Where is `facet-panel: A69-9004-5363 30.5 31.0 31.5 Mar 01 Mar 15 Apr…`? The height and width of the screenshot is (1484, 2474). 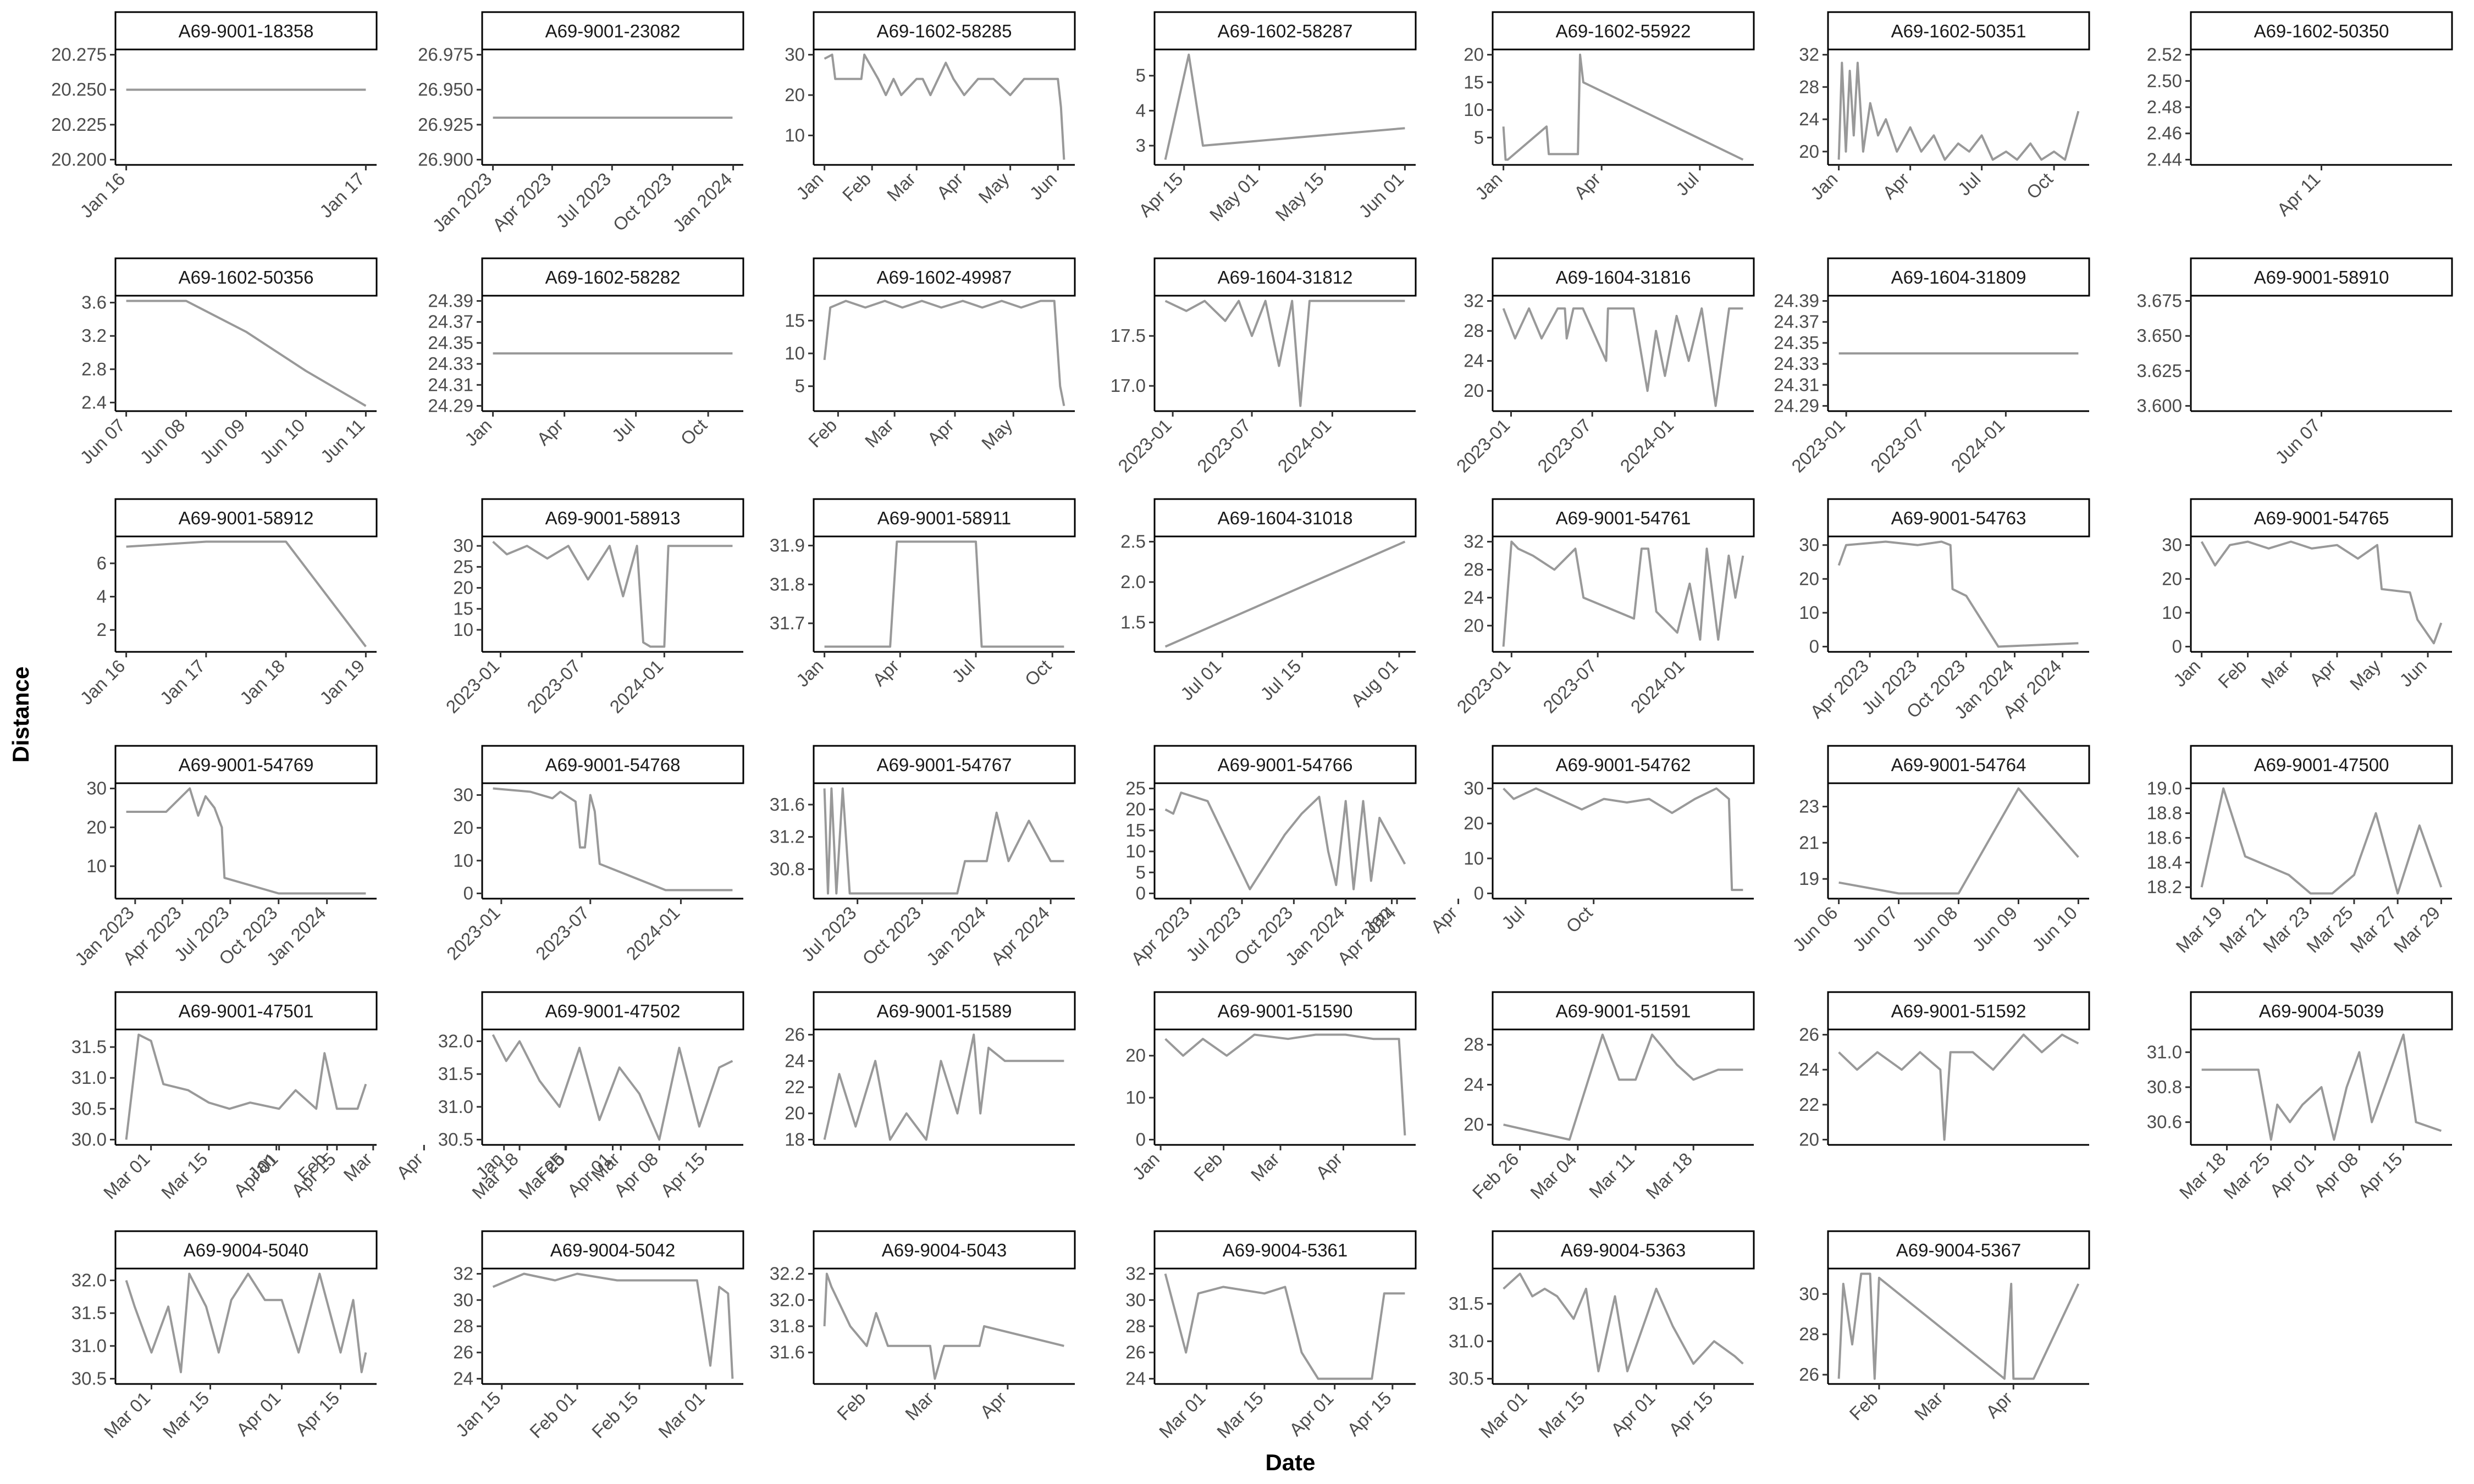
facet-panel: A69-9004-5363 30.5 31.0 31.5 Mar 01 Mar 15 Apr… is located at coordinates (1602, 1336).